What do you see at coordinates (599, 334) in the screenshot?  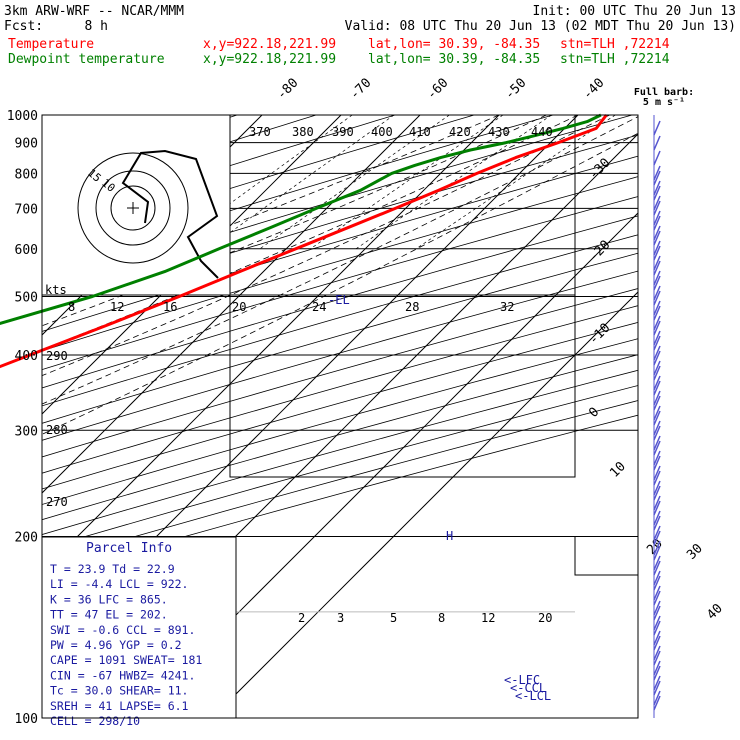 I see `isotherm-label--10: -10` at bounding box center [599, 334].